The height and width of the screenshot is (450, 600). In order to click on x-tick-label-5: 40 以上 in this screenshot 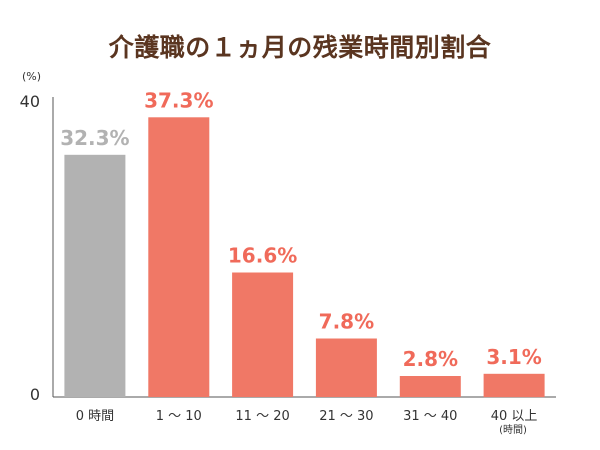, I will do `click(514, 416)`.